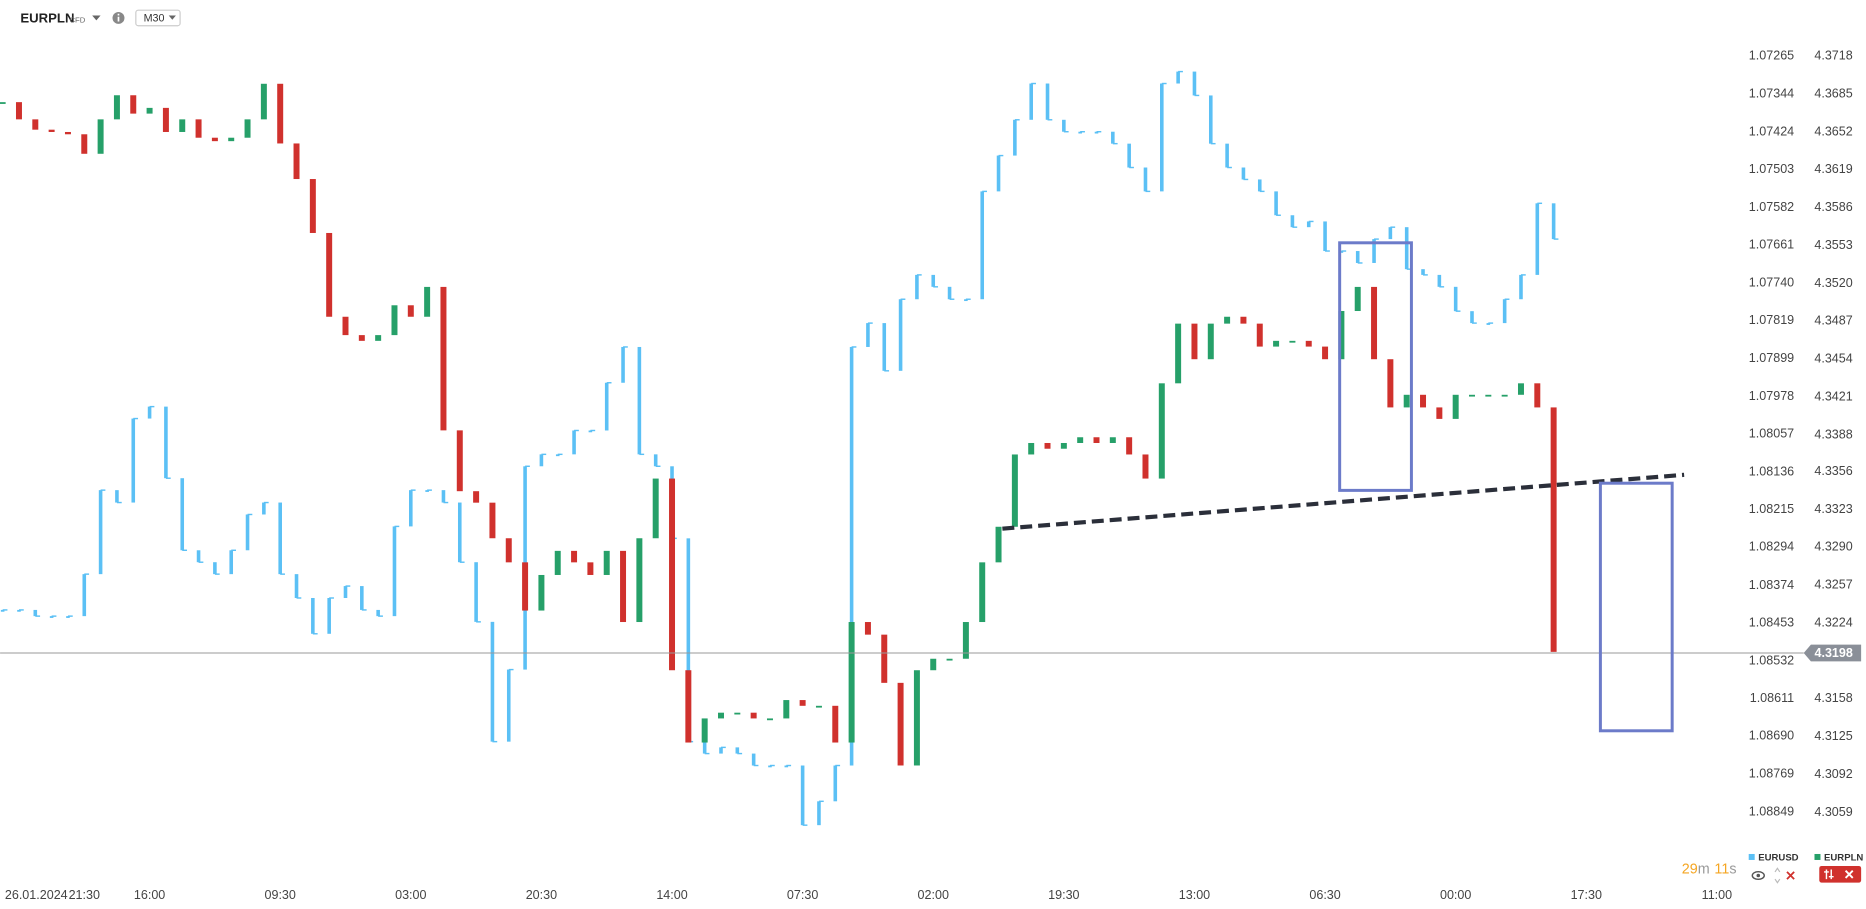  I want to click on y-tick-label: 4.3388, so click(1833, 434).